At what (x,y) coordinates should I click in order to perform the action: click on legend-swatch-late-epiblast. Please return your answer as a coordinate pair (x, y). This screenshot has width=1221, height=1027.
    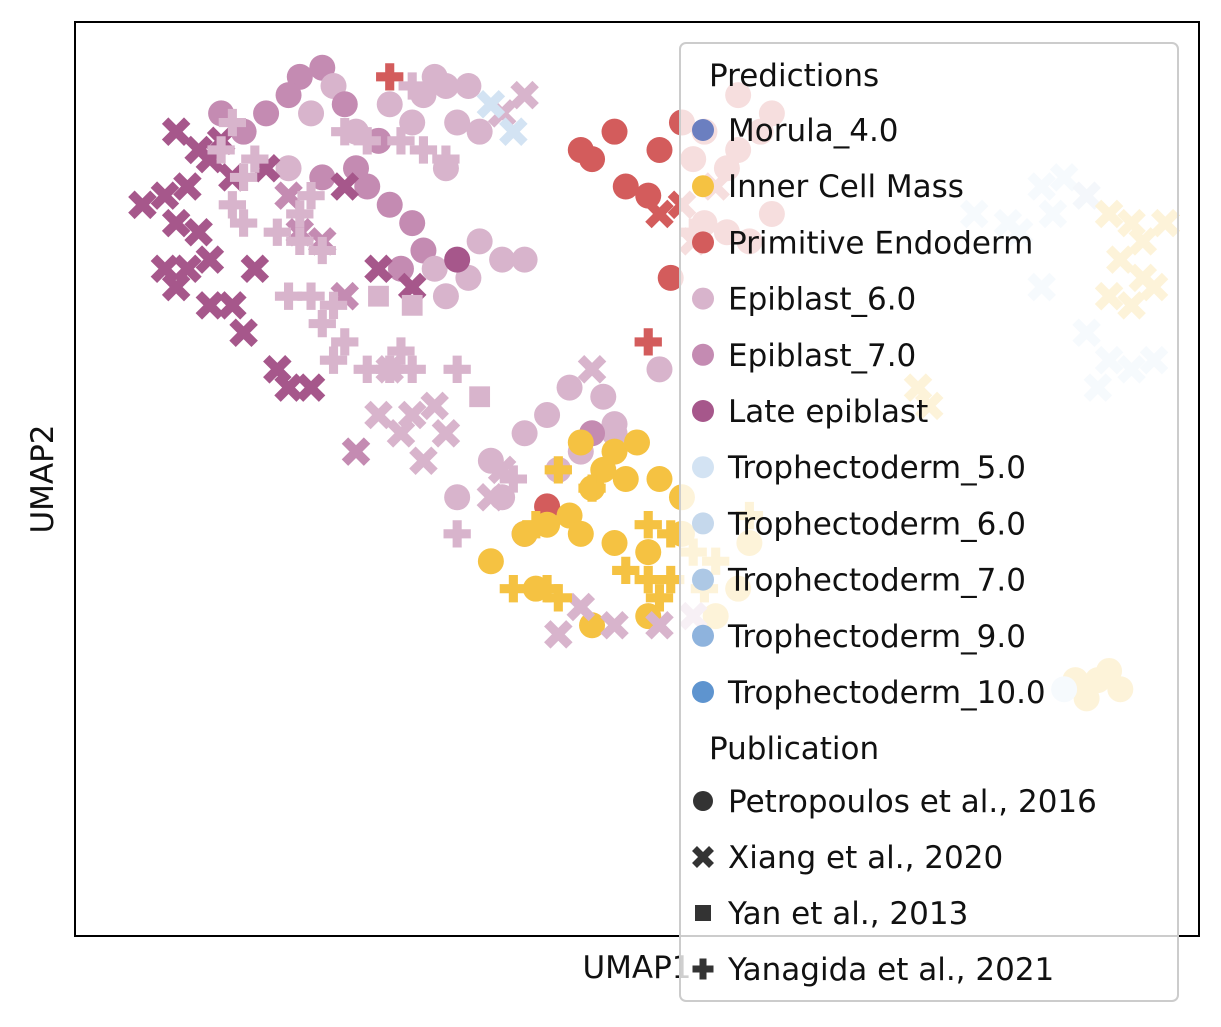
    Looking at the image, I should click on (703, 411).